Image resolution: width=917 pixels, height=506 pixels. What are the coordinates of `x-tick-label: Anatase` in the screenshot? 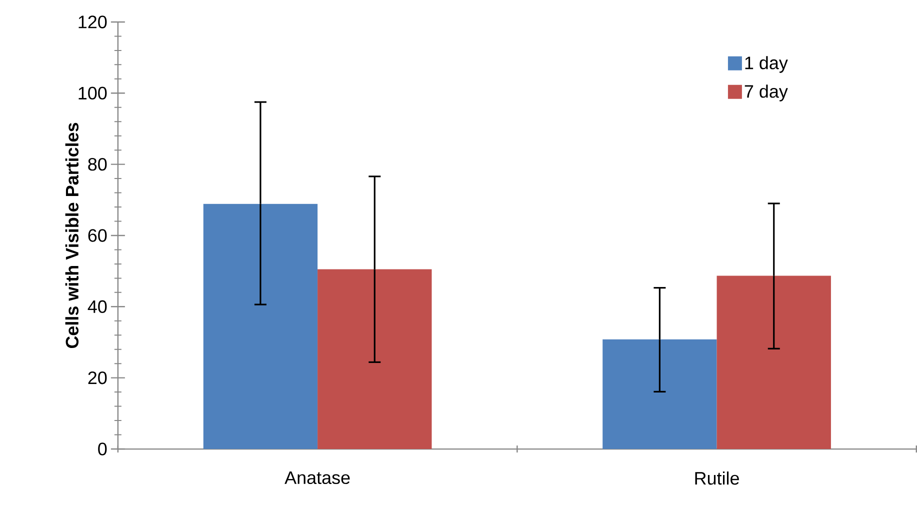 It's located at (317, 478).